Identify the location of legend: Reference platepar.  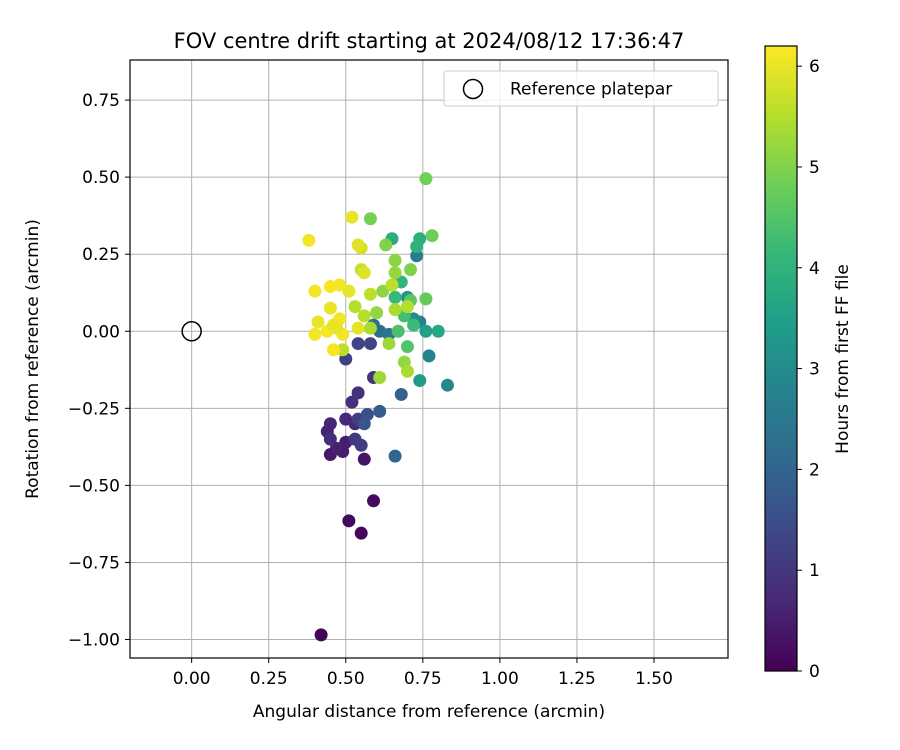
(581, 88).